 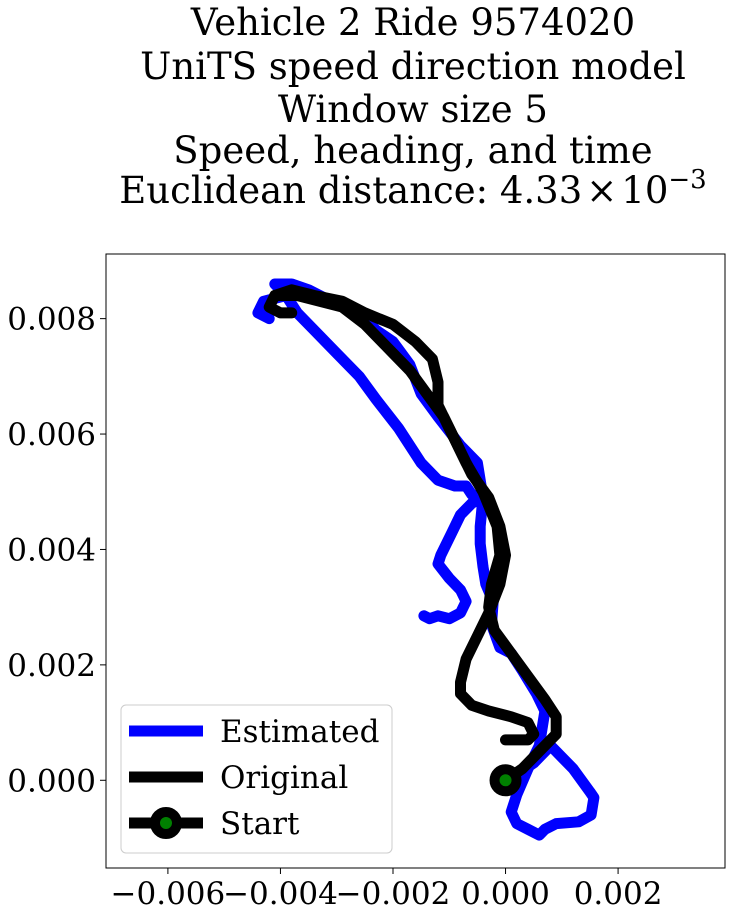 What do you see at coordinates (505, 894) in the screenshot?
I see `x-tick-label: 0.000` at bounding box center [505, 894].